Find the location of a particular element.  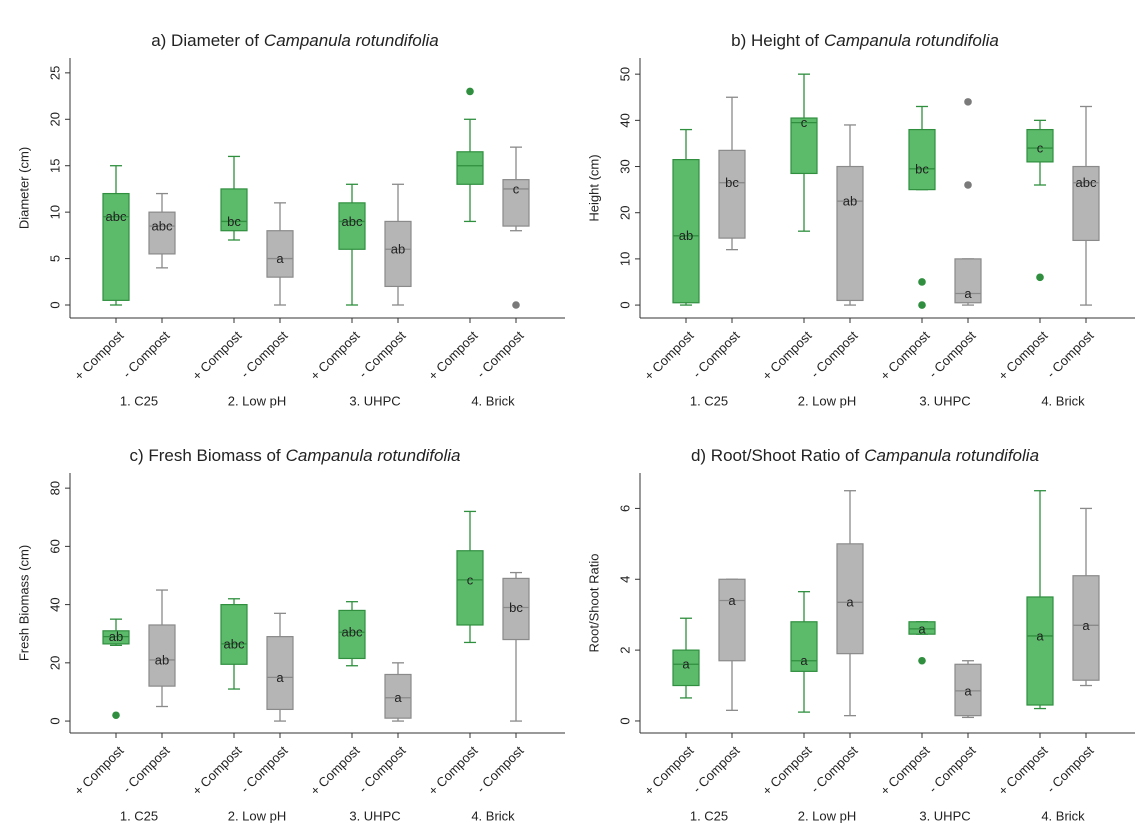

title-text: a) Diameter of is located at coordinates (205, 40).